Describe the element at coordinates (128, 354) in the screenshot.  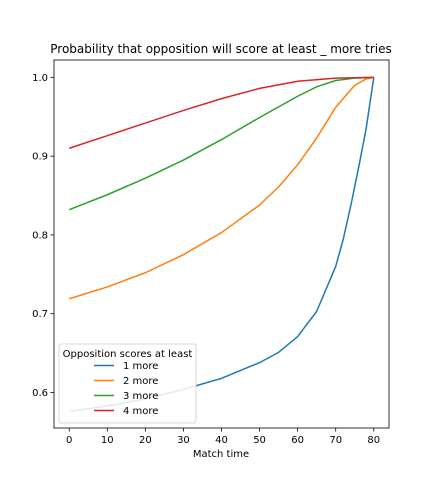
I see `legend-title: Opposition scores at least` at that location.